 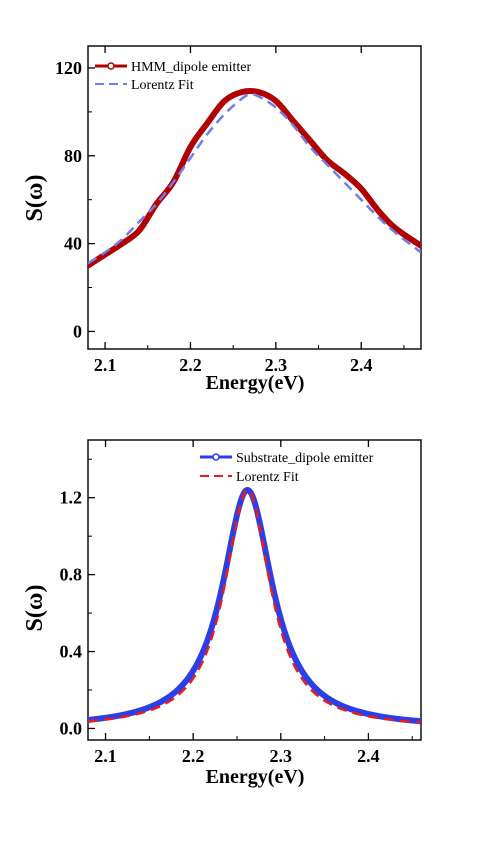 What do you see at coordinates (71, 498) in the screenshot?
I see `bottom-y-tick-label: 1.2` at bounding box center [71, 498].